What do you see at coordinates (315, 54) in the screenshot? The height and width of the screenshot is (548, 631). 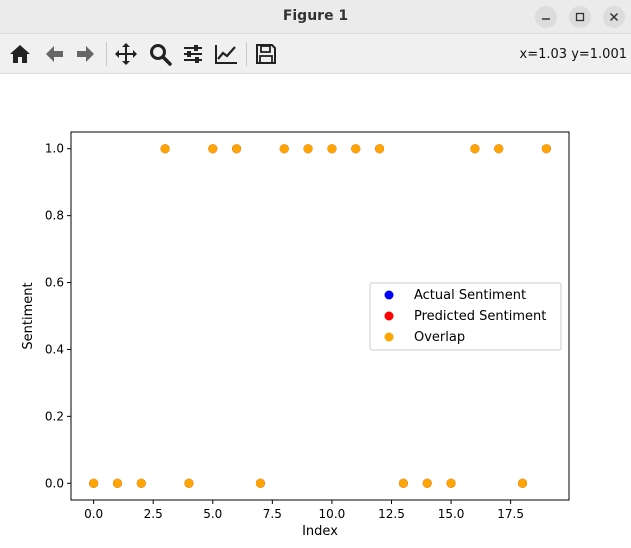 I see `toolbar: x=1.03 y=1.001` at bounding box center [315, 54].